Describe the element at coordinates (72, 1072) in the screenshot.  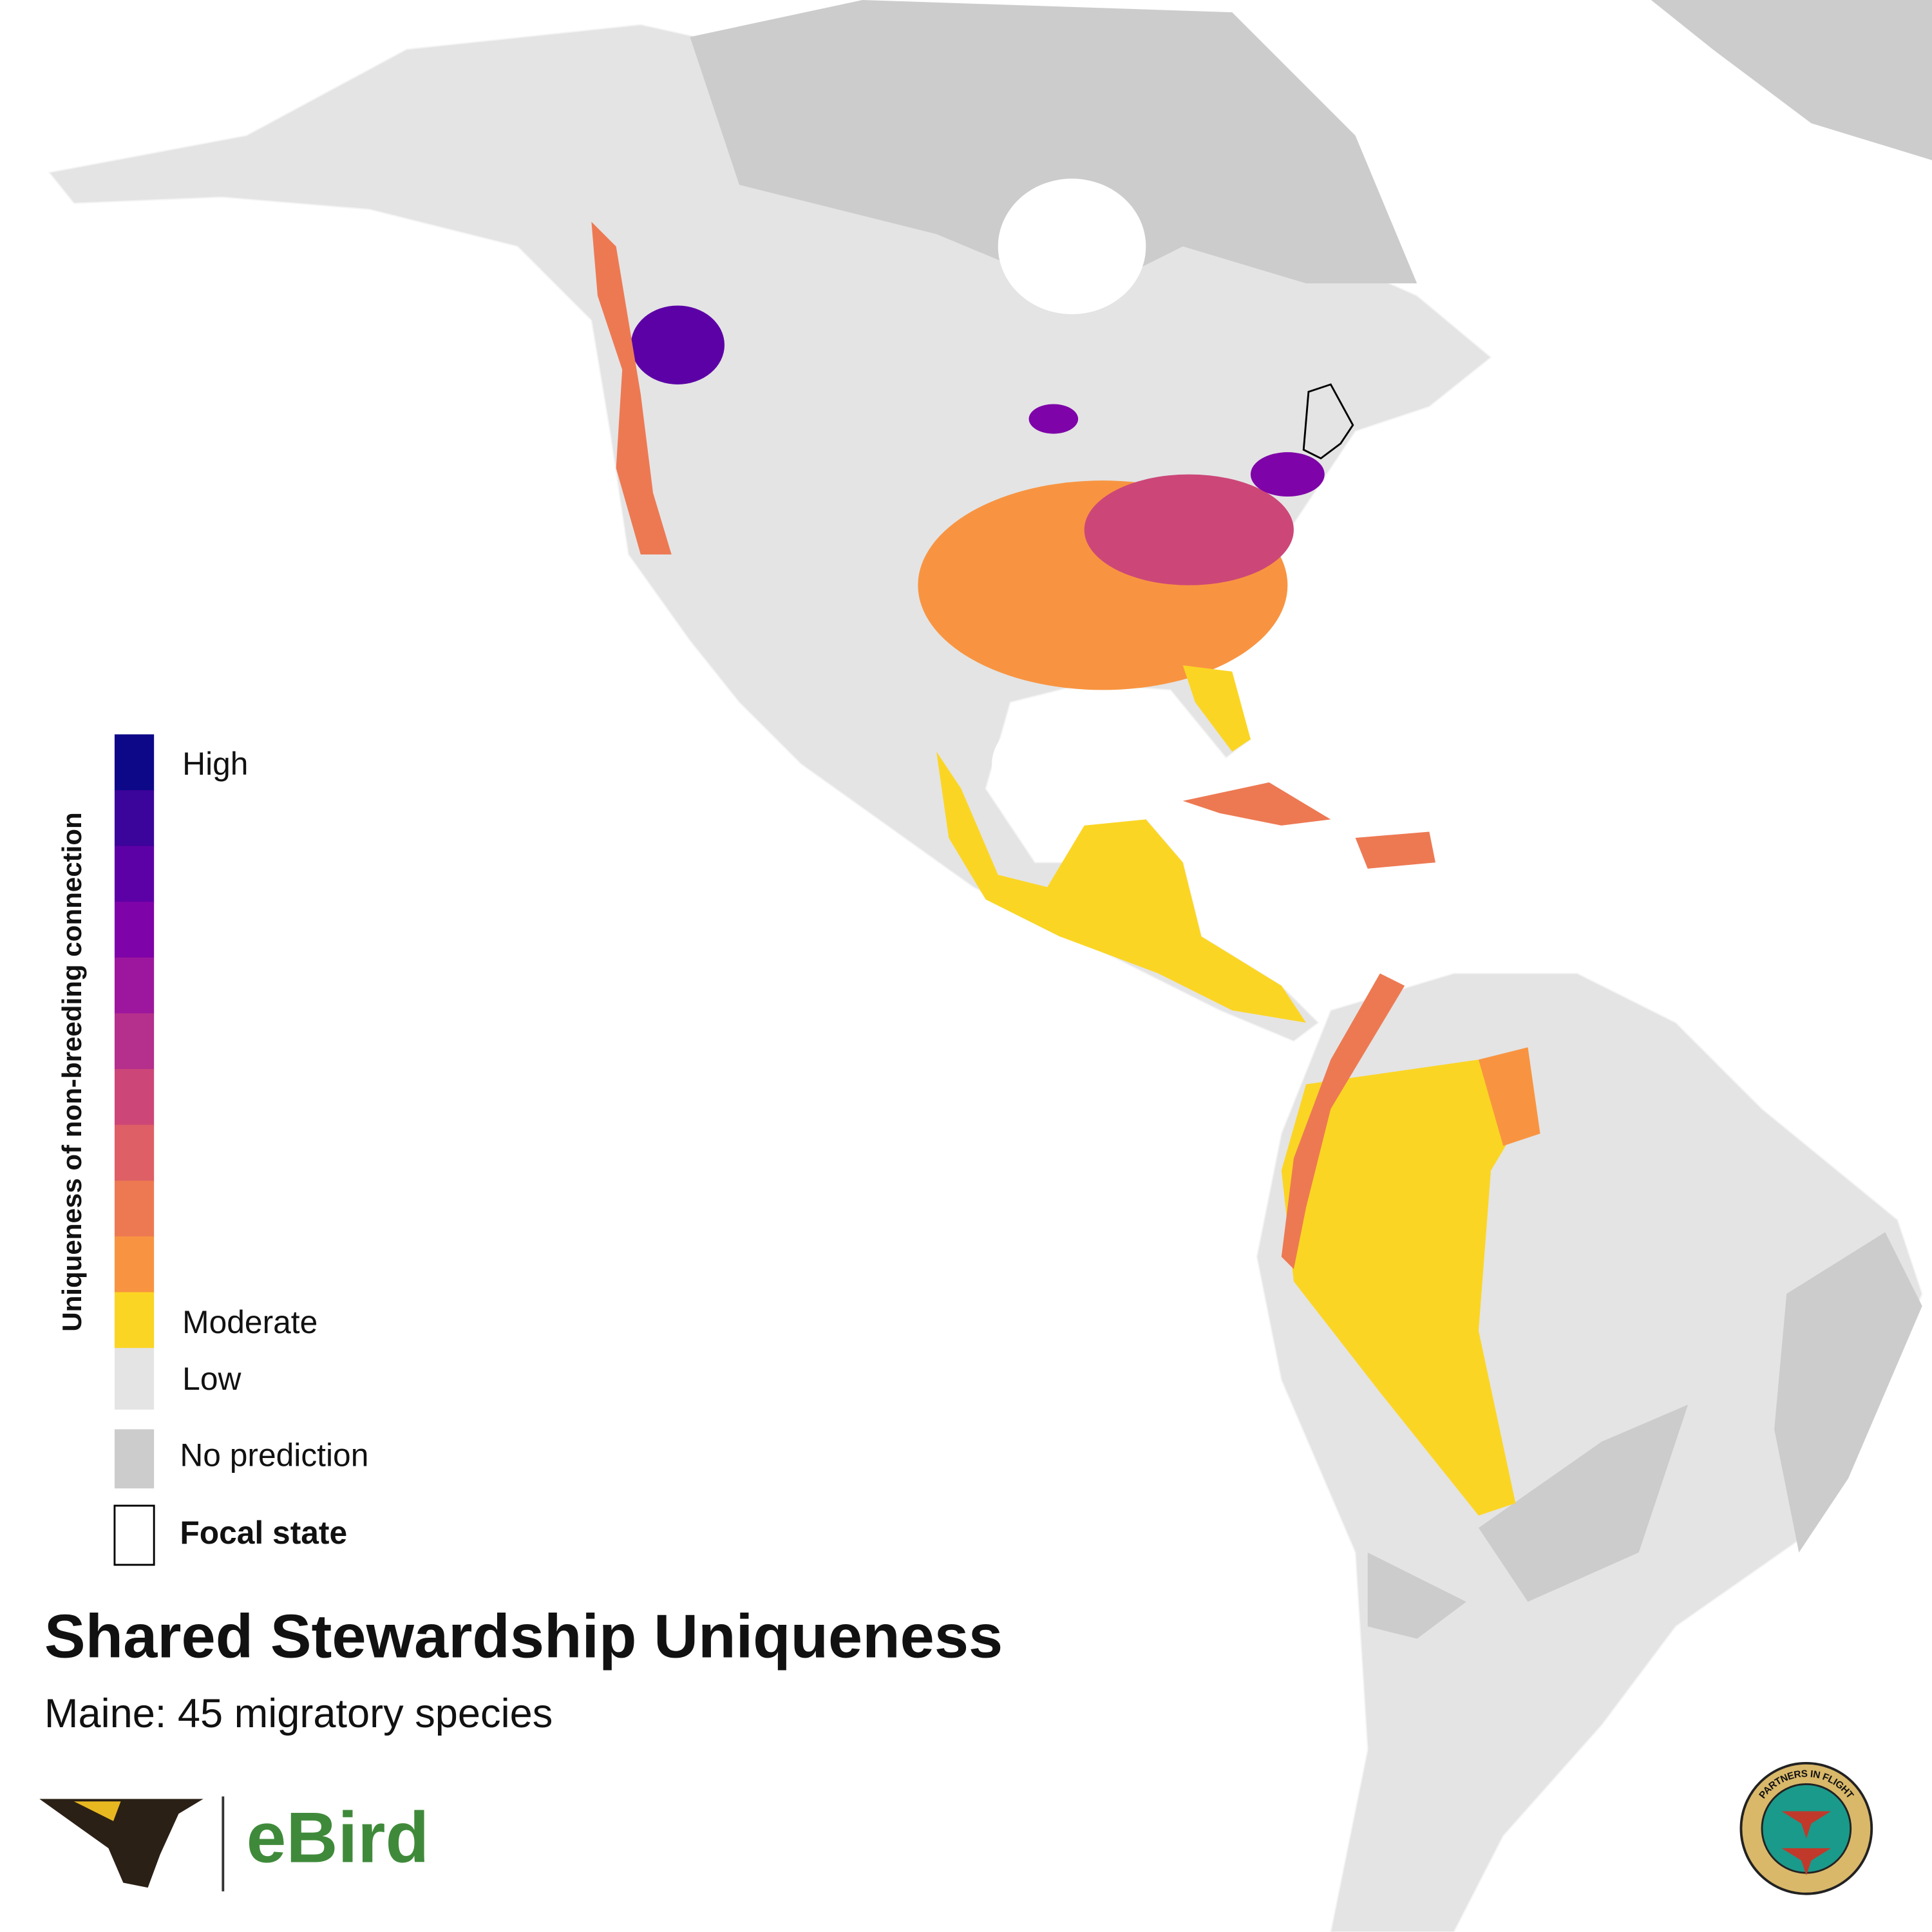
I see `legend-title: Uniqueness of non-breeding connection` at that location.